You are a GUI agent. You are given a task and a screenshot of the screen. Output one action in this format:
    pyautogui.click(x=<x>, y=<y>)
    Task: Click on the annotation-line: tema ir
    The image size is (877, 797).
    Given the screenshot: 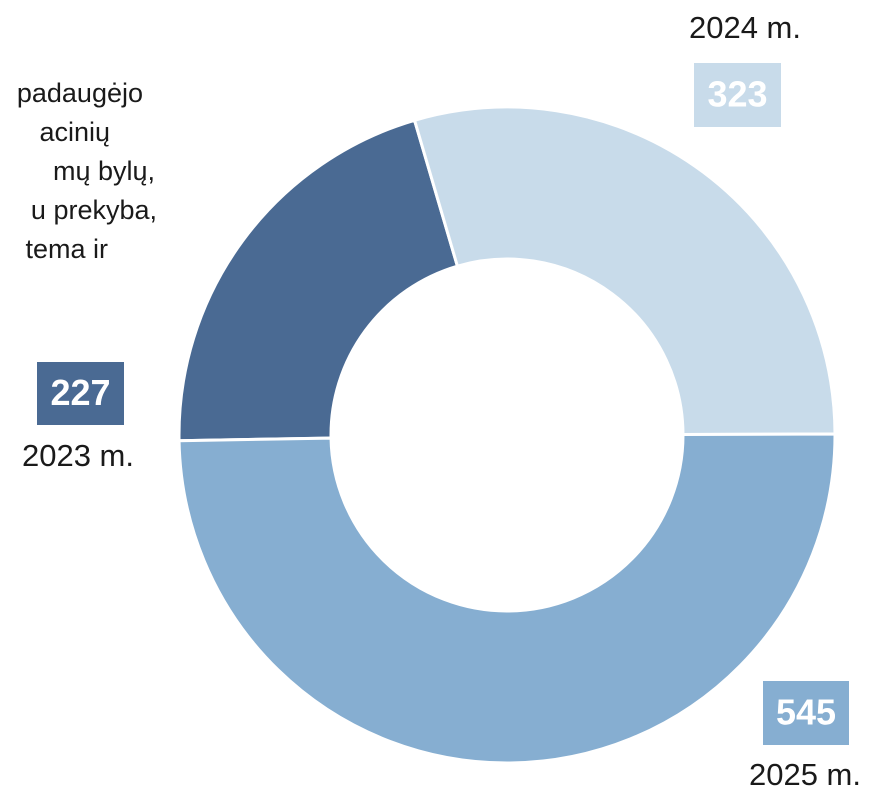 What is the action you would take?
    pyautogui.click(x=66, y=249)
    